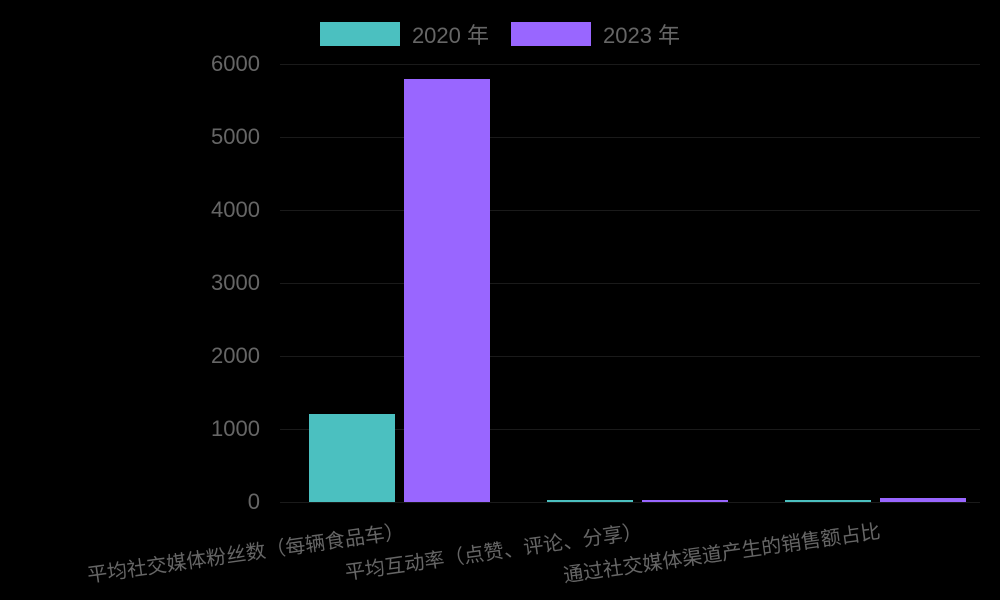  Describe the element at coordinates (500, 34) in the screenshot. I see `chart-legend: 2020 年 2023 年` at that location.